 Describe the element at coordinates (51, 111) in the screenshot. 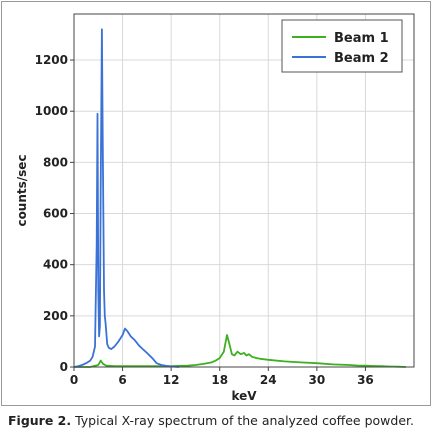

I see `y-tick-label: 1000` at that location.